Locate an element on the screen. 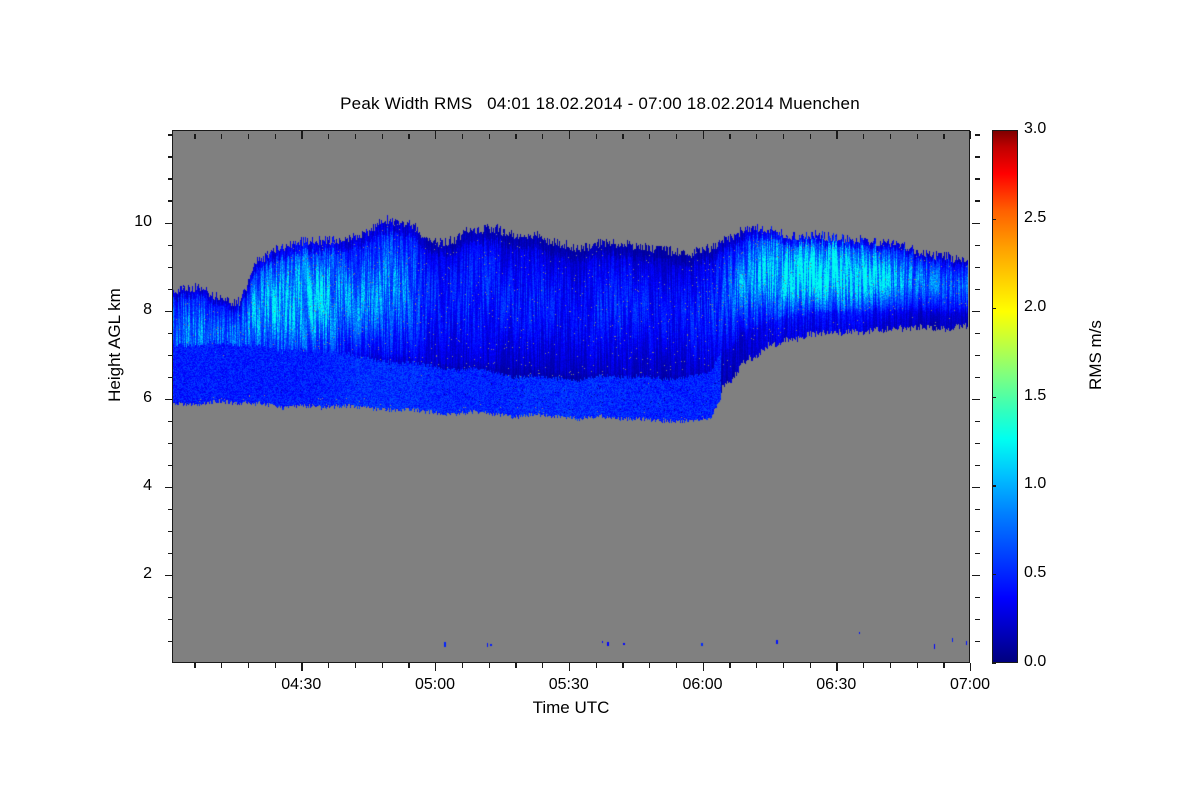 The height and width of the screenshot is (800, 1200). x-tick-label: 04:30 is located at coordinates (301, 684).